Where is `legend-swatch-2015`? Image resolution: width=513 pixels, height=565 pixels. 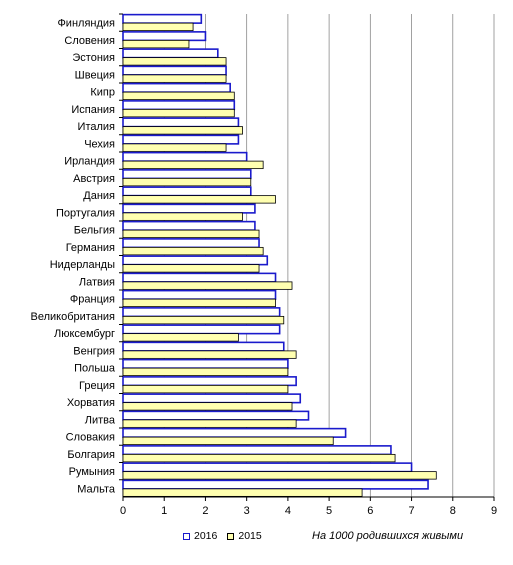 legend-swatch-2015 is located at coordinates (231, 536).